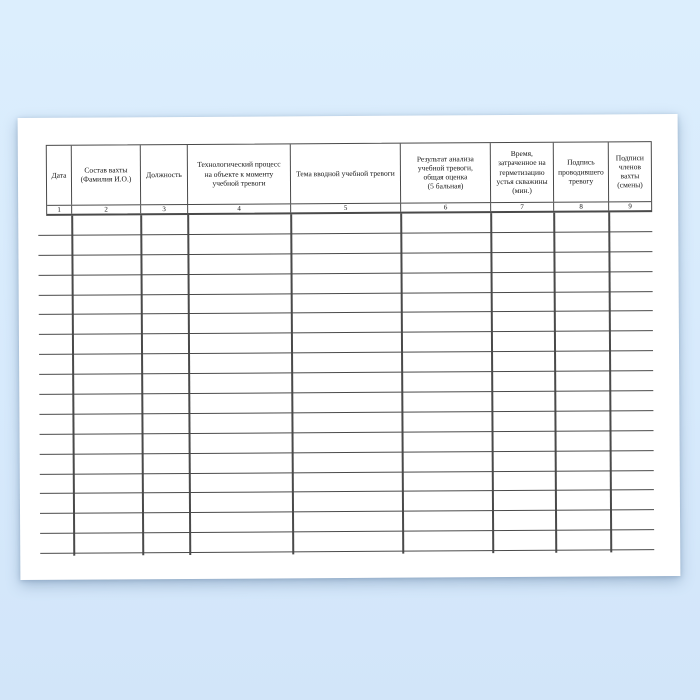 The height and width of the screenshot is (700, 700). I want to click on header-label-line: (смены), so click(630, 185).